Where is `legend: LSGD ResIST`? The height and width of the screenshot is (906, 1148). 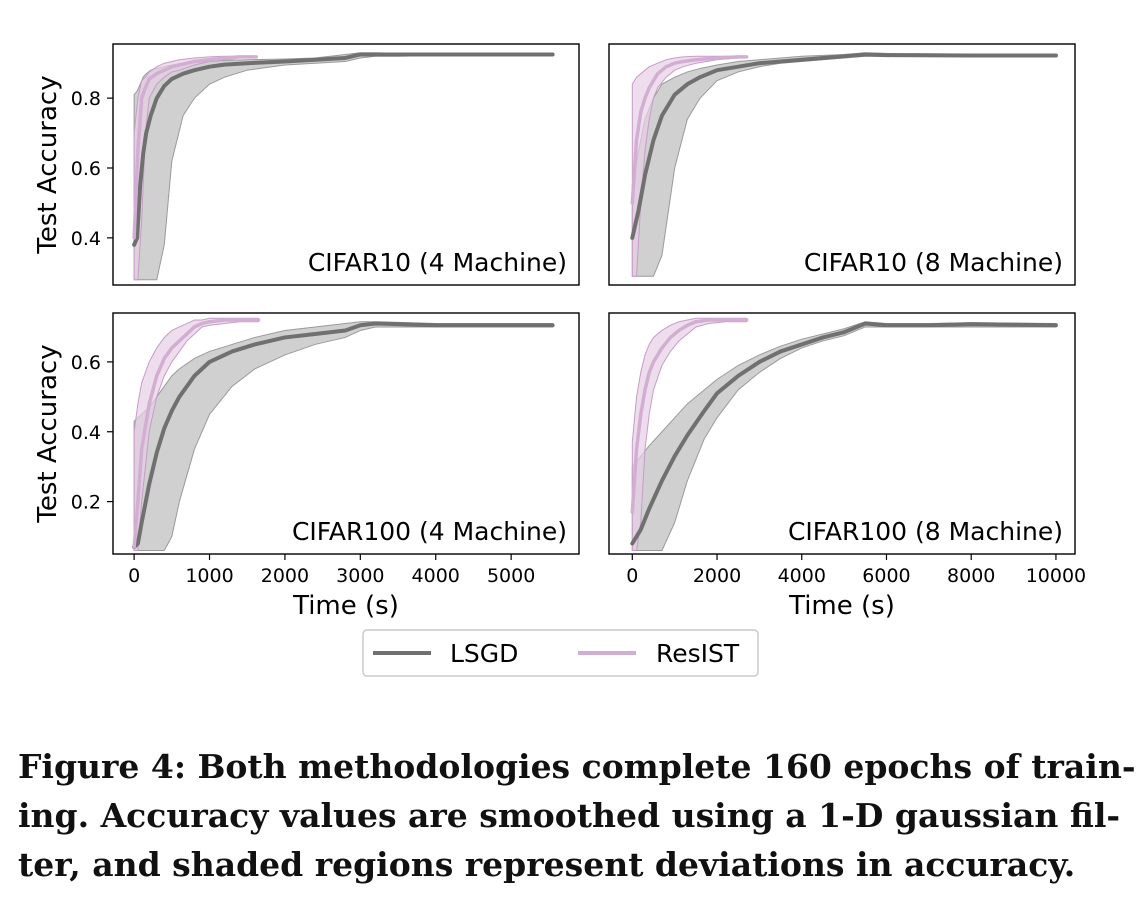 legend: LSGD ResIST is located at coordinates (560, 653).